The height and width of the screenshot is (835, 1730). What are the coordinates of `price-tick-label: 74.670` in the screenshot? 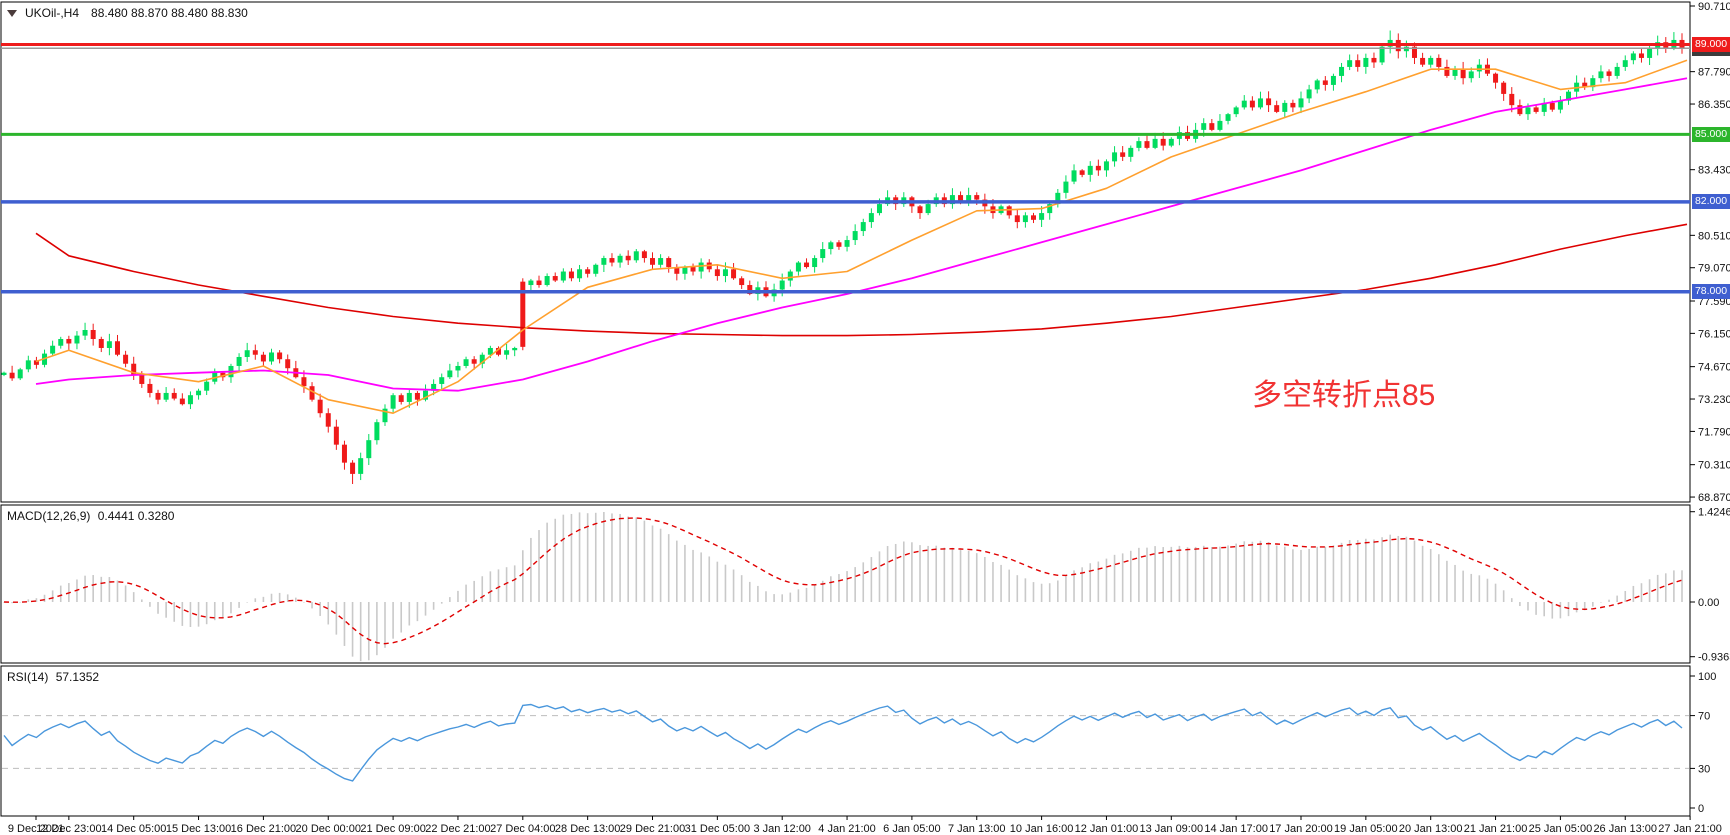 It's located at (1714, 368).